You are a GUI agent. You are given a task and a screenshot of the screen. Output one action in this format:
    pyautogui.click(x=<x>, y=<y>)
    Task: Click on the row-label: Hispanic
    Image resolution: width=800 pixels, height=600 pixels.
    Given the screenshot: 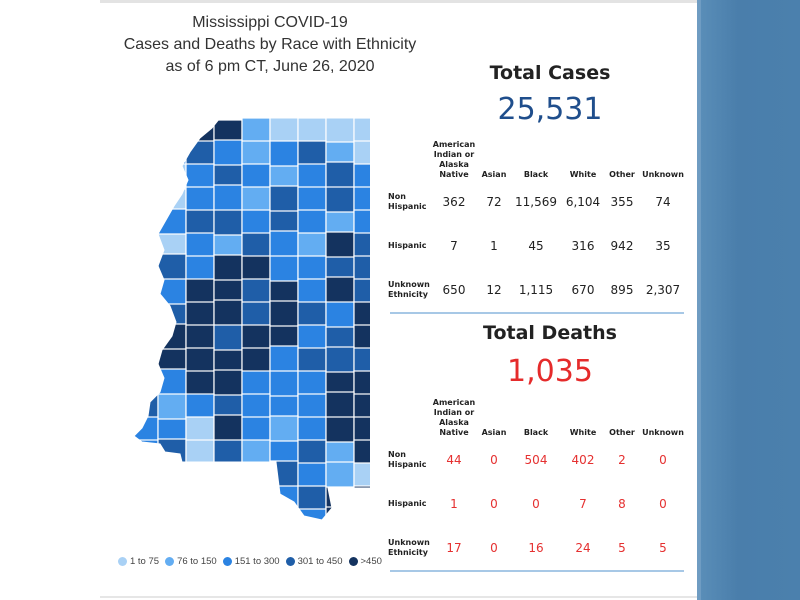 What is the action you would take?
    pyautogui.click(x=407, y=245)
    